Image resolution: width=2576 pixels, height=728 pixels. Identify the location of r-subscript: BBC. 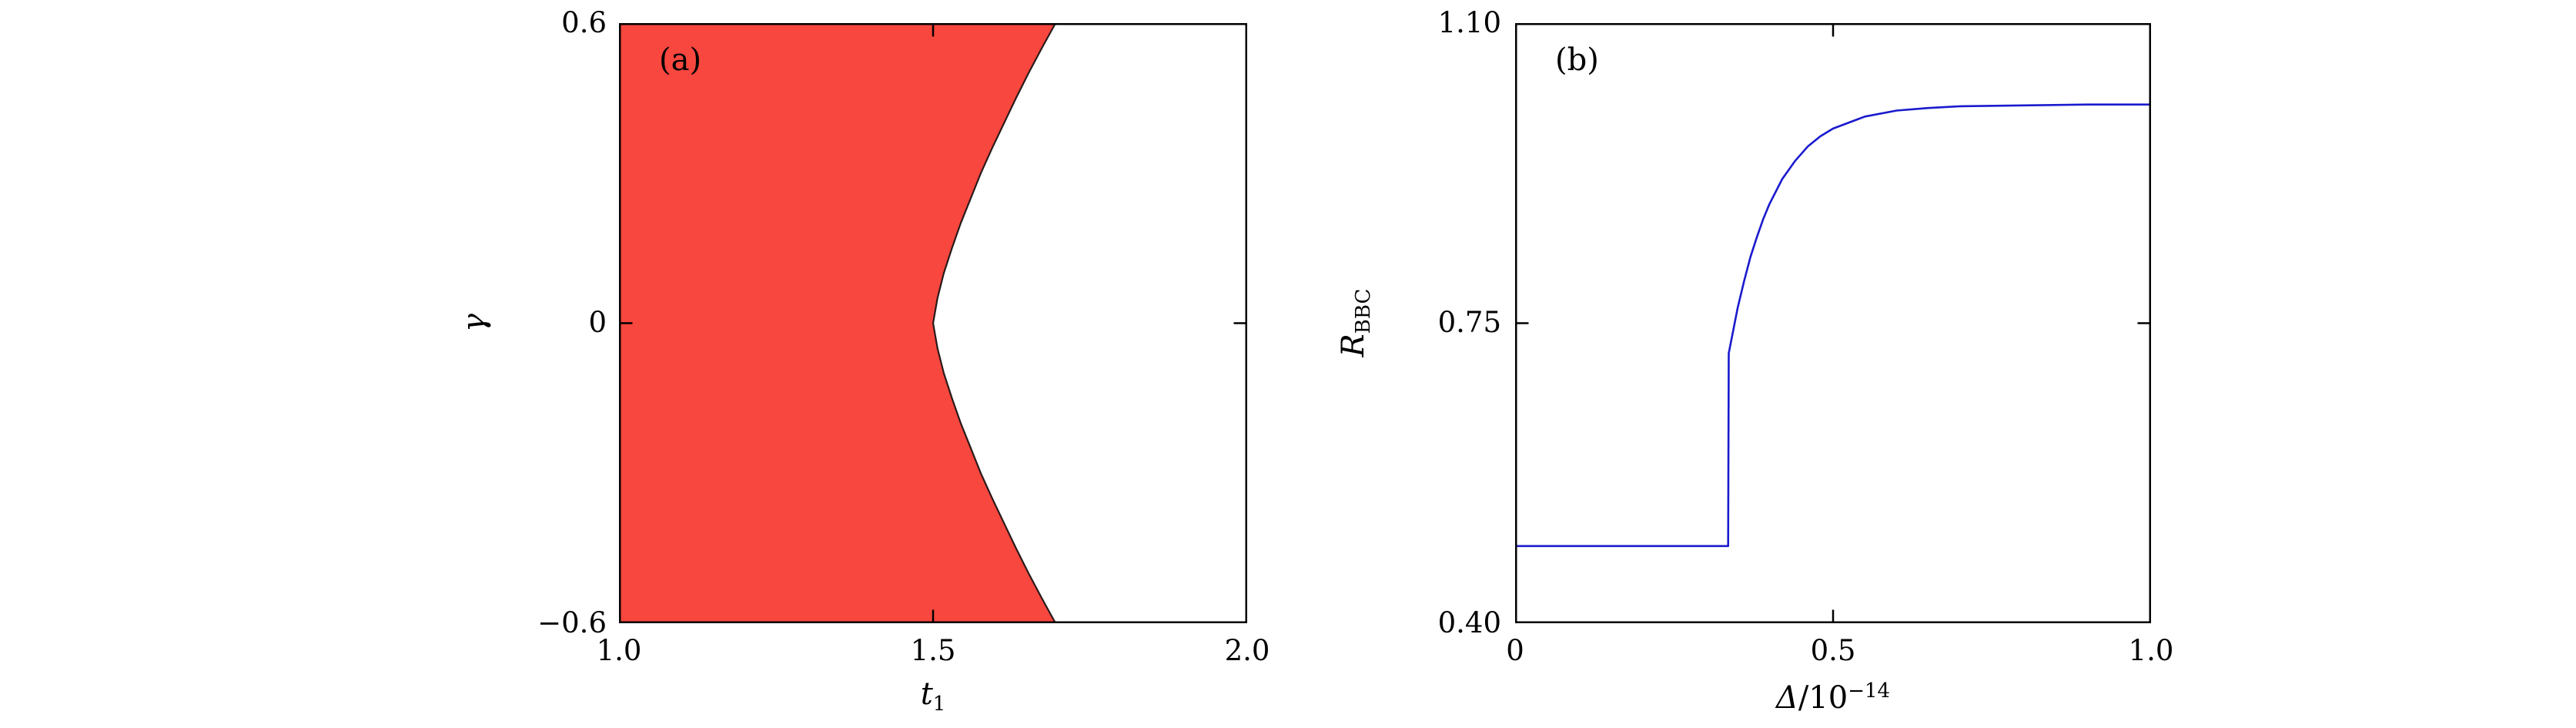
(1363, 311).